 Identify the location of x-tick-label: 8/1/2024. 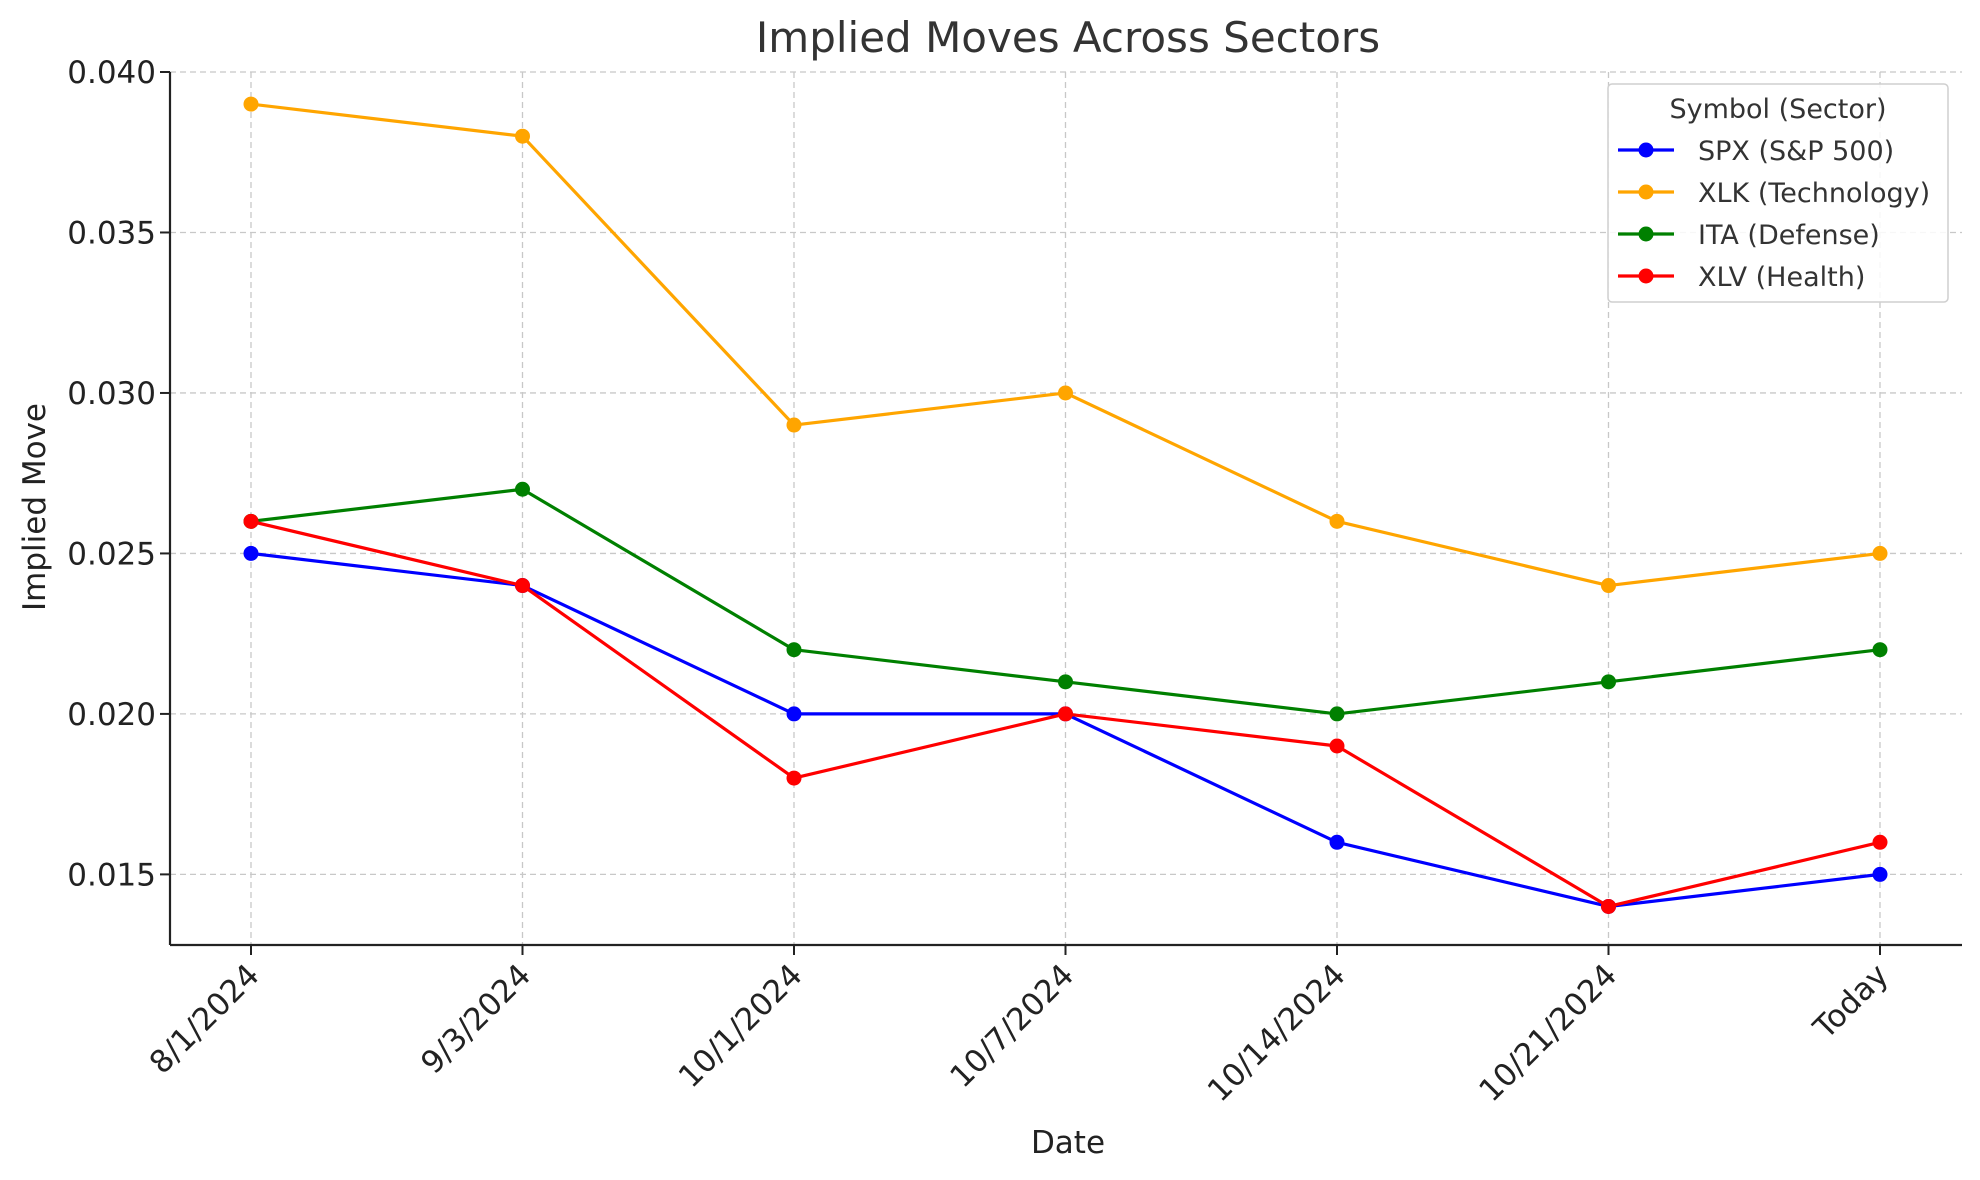
(205, 1019).